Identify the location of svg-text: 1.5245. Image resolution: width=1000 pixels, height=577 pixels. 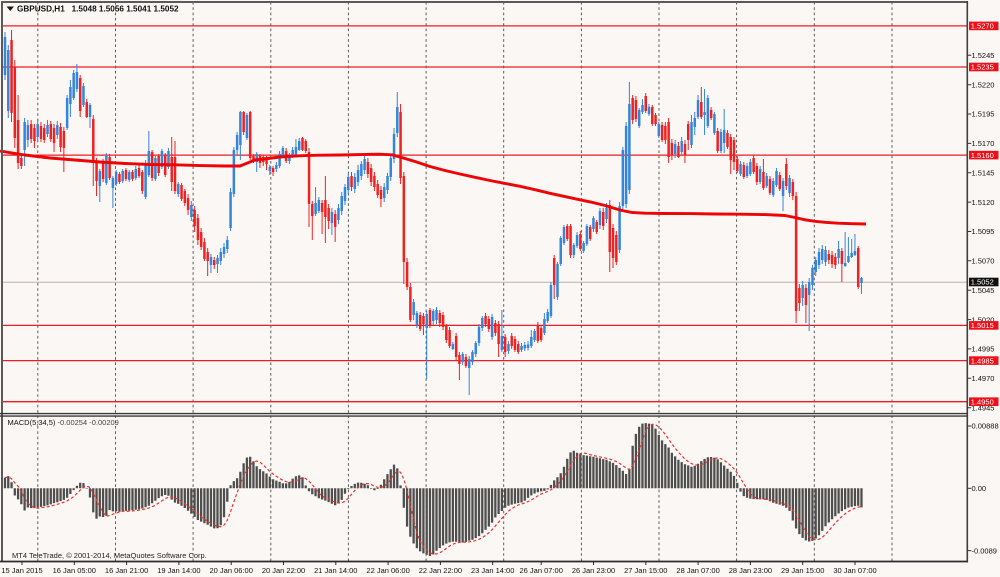
(983, 55).